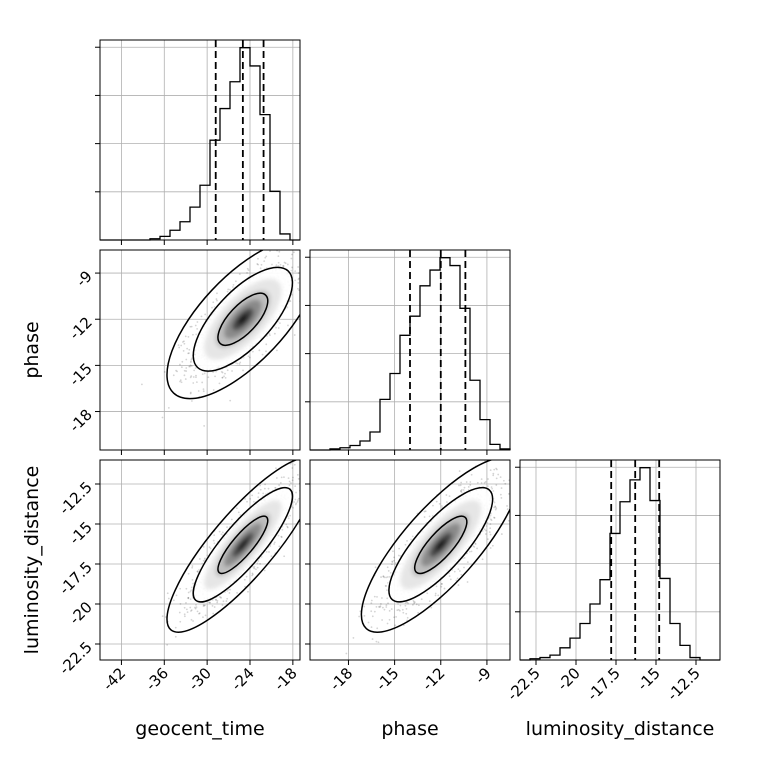 The image size is (760, 760). What do you see at coordinates (620, 729) in the screenshot?
I see `x-axis-label-luminosity_distance: luminosity_distance` at bounding box center [620, 729].